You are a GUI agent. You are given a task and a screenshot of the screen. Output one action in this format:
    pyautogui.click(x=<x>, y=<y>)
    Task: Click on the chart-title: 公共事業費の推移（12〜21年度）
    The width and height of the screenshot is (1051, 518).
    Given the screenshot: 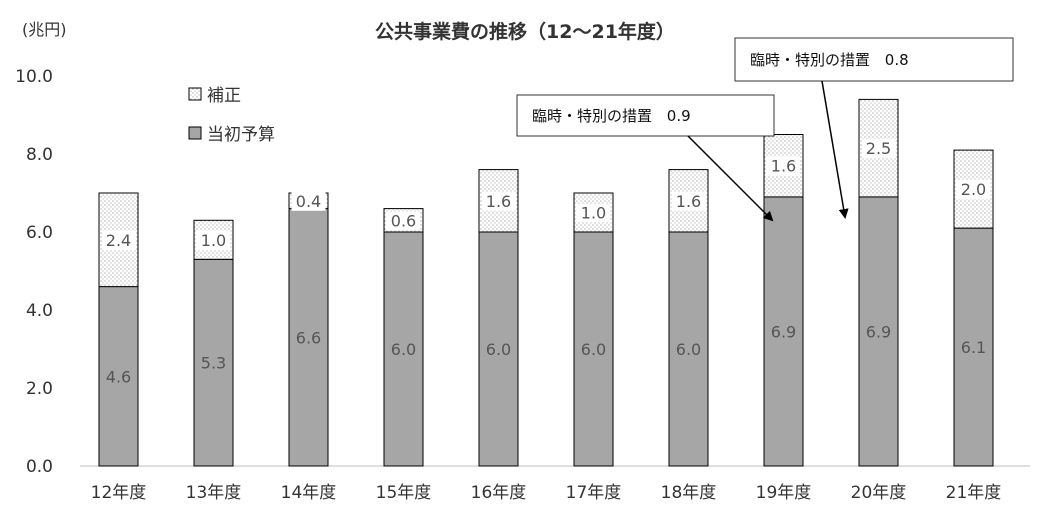 What is the action you would take?
    pyautogui.click(x=525, y=31)
    